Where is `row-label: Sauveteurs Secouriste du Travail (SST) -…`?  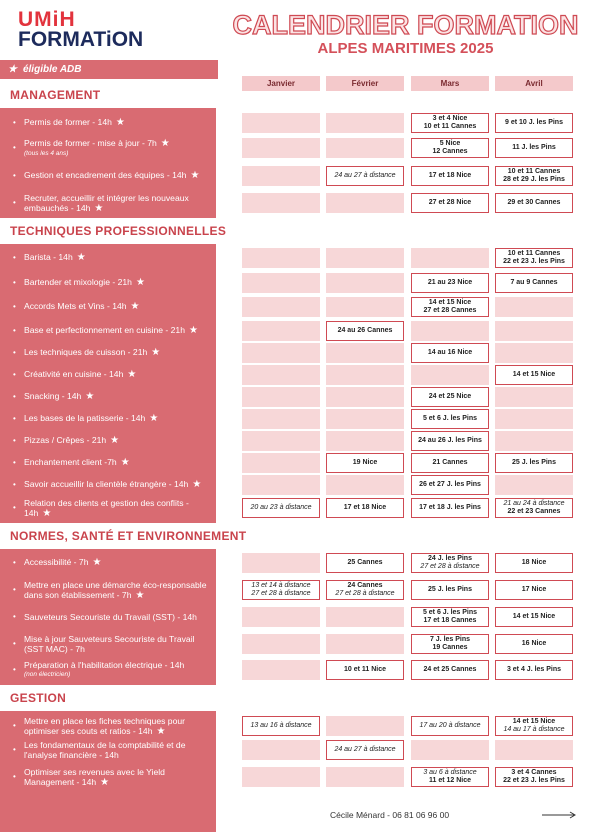 row-label: Sauveteurs Secouriste du Travail (SST) -… is located at coordinates (116, 617).